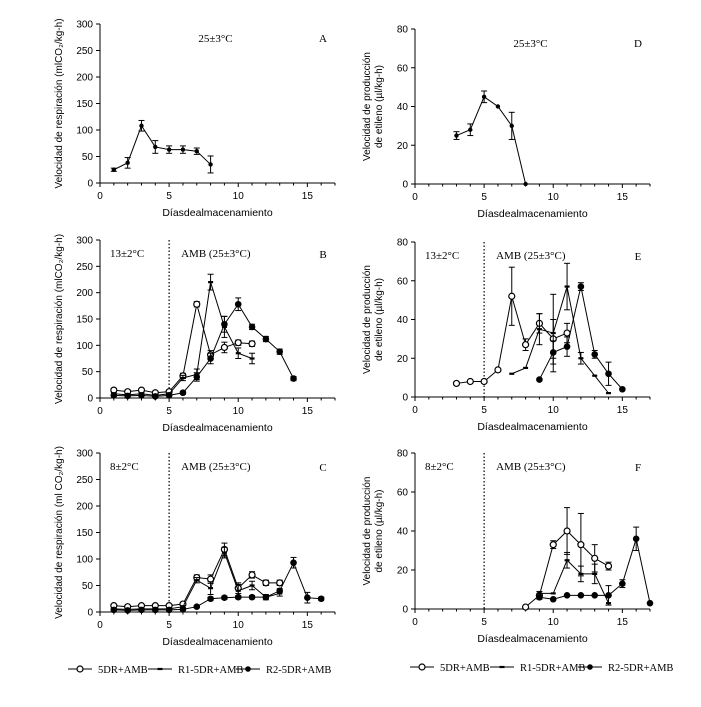  Describe the element at coordinates (84, 25) in the screenshot. I see `y-tick-label: 300` at that location.